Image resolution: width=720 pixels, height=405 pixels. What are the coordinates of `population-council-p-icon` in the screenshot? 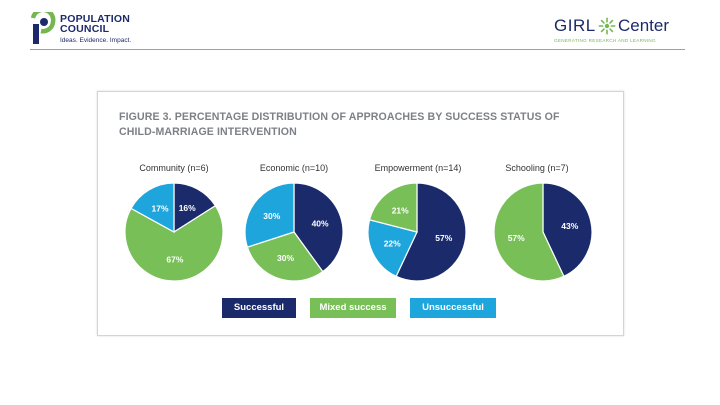 It's located at (43, 28).